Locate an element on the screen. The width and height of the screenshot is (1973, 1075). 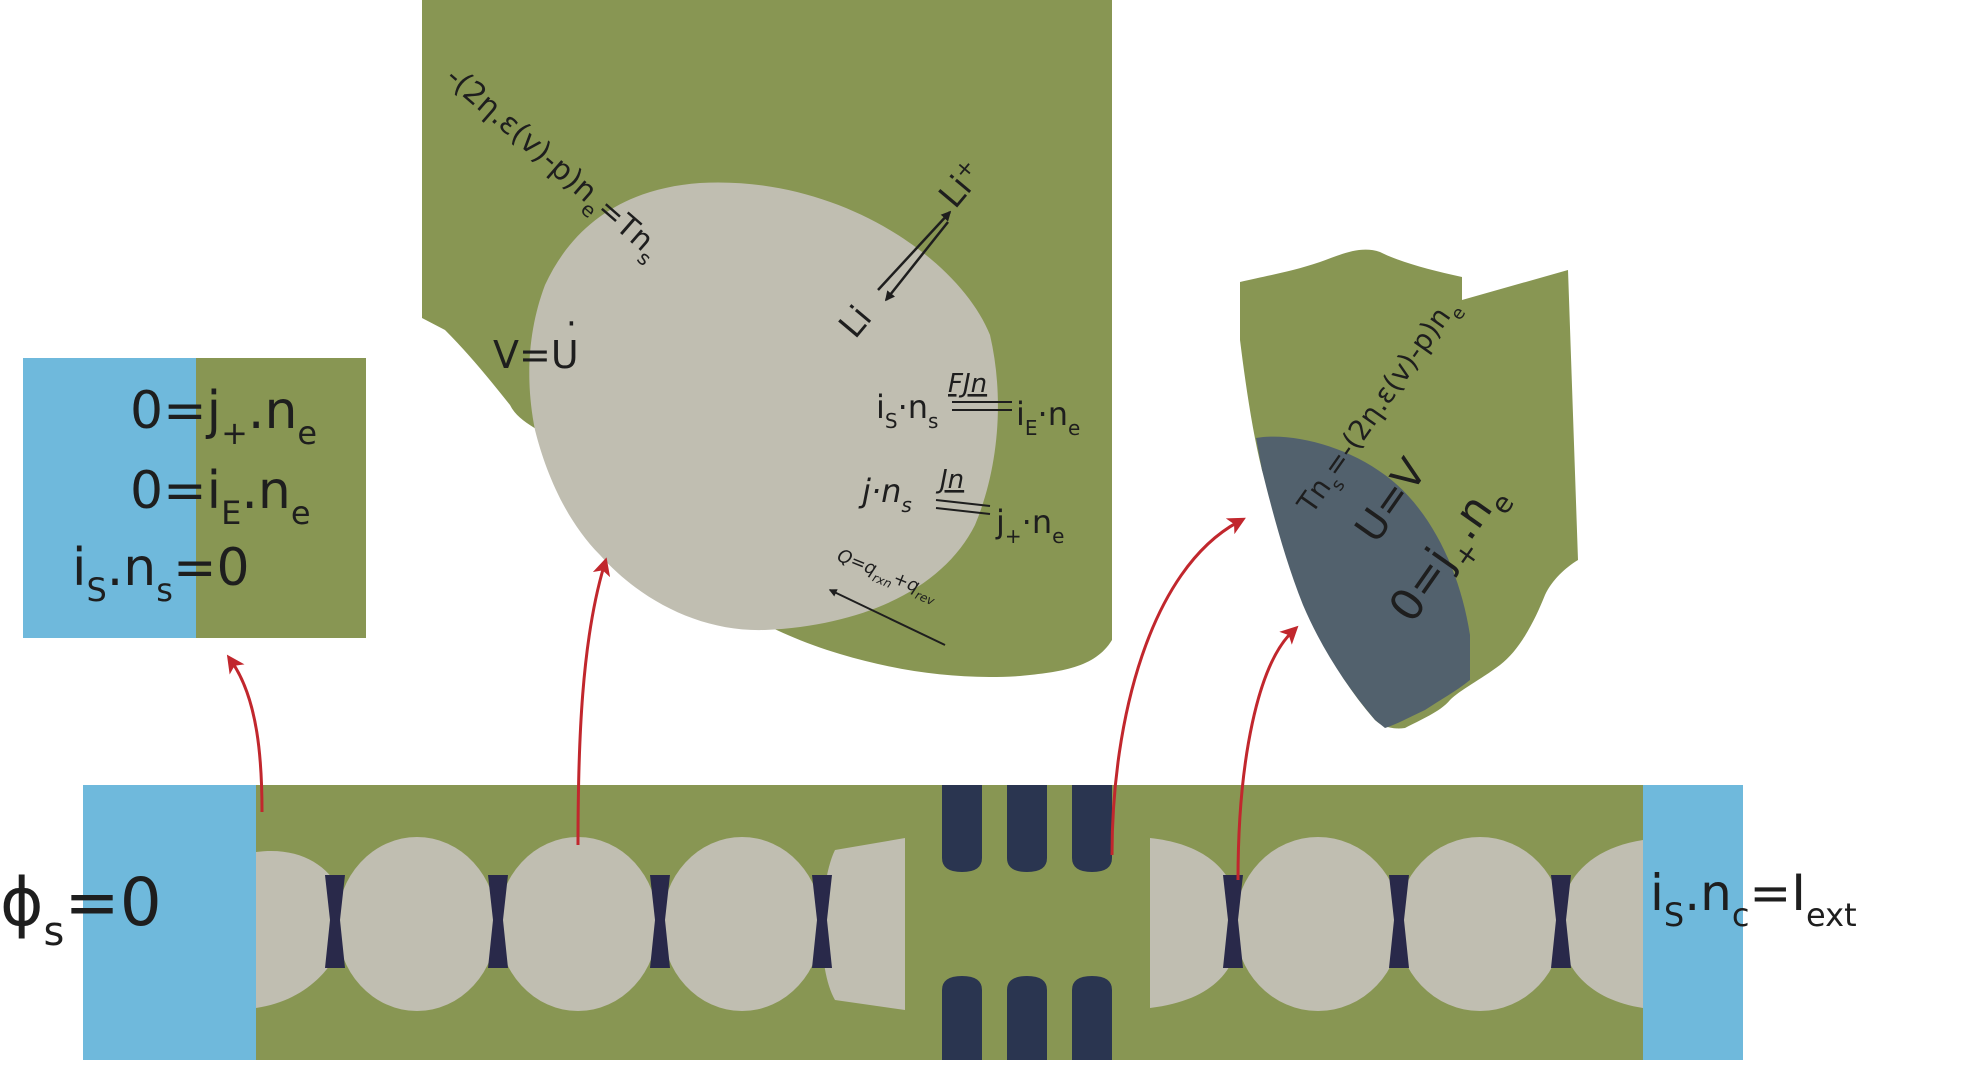
right-particle-chain is located at coordinates (1396, 924).